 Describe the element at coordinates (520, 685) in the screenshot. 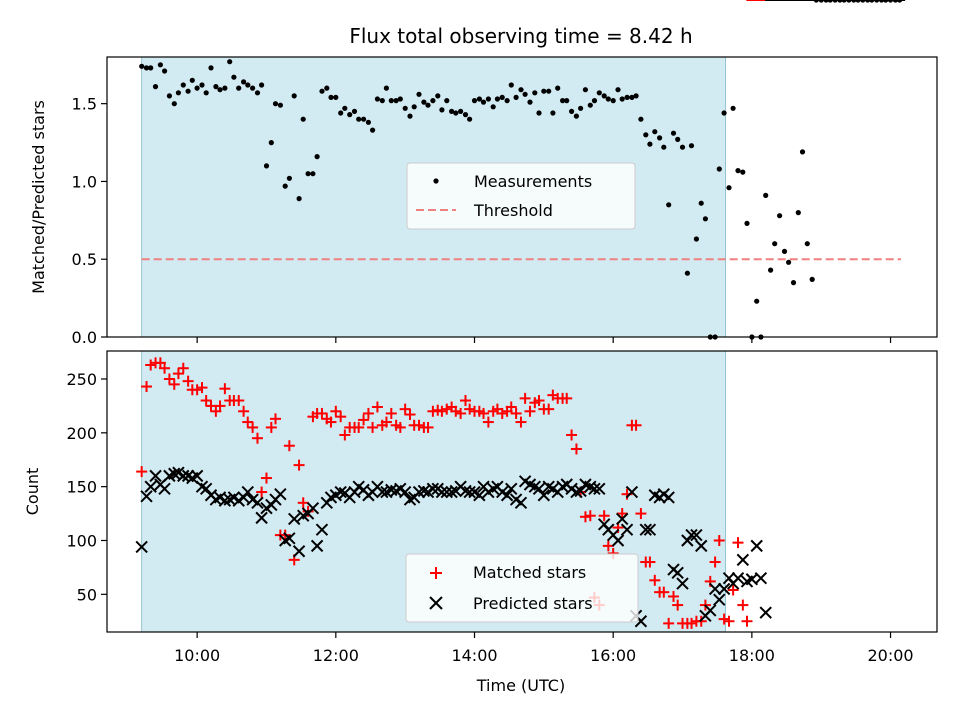

I see `x-axis-label: Time (UTC)` at that location.